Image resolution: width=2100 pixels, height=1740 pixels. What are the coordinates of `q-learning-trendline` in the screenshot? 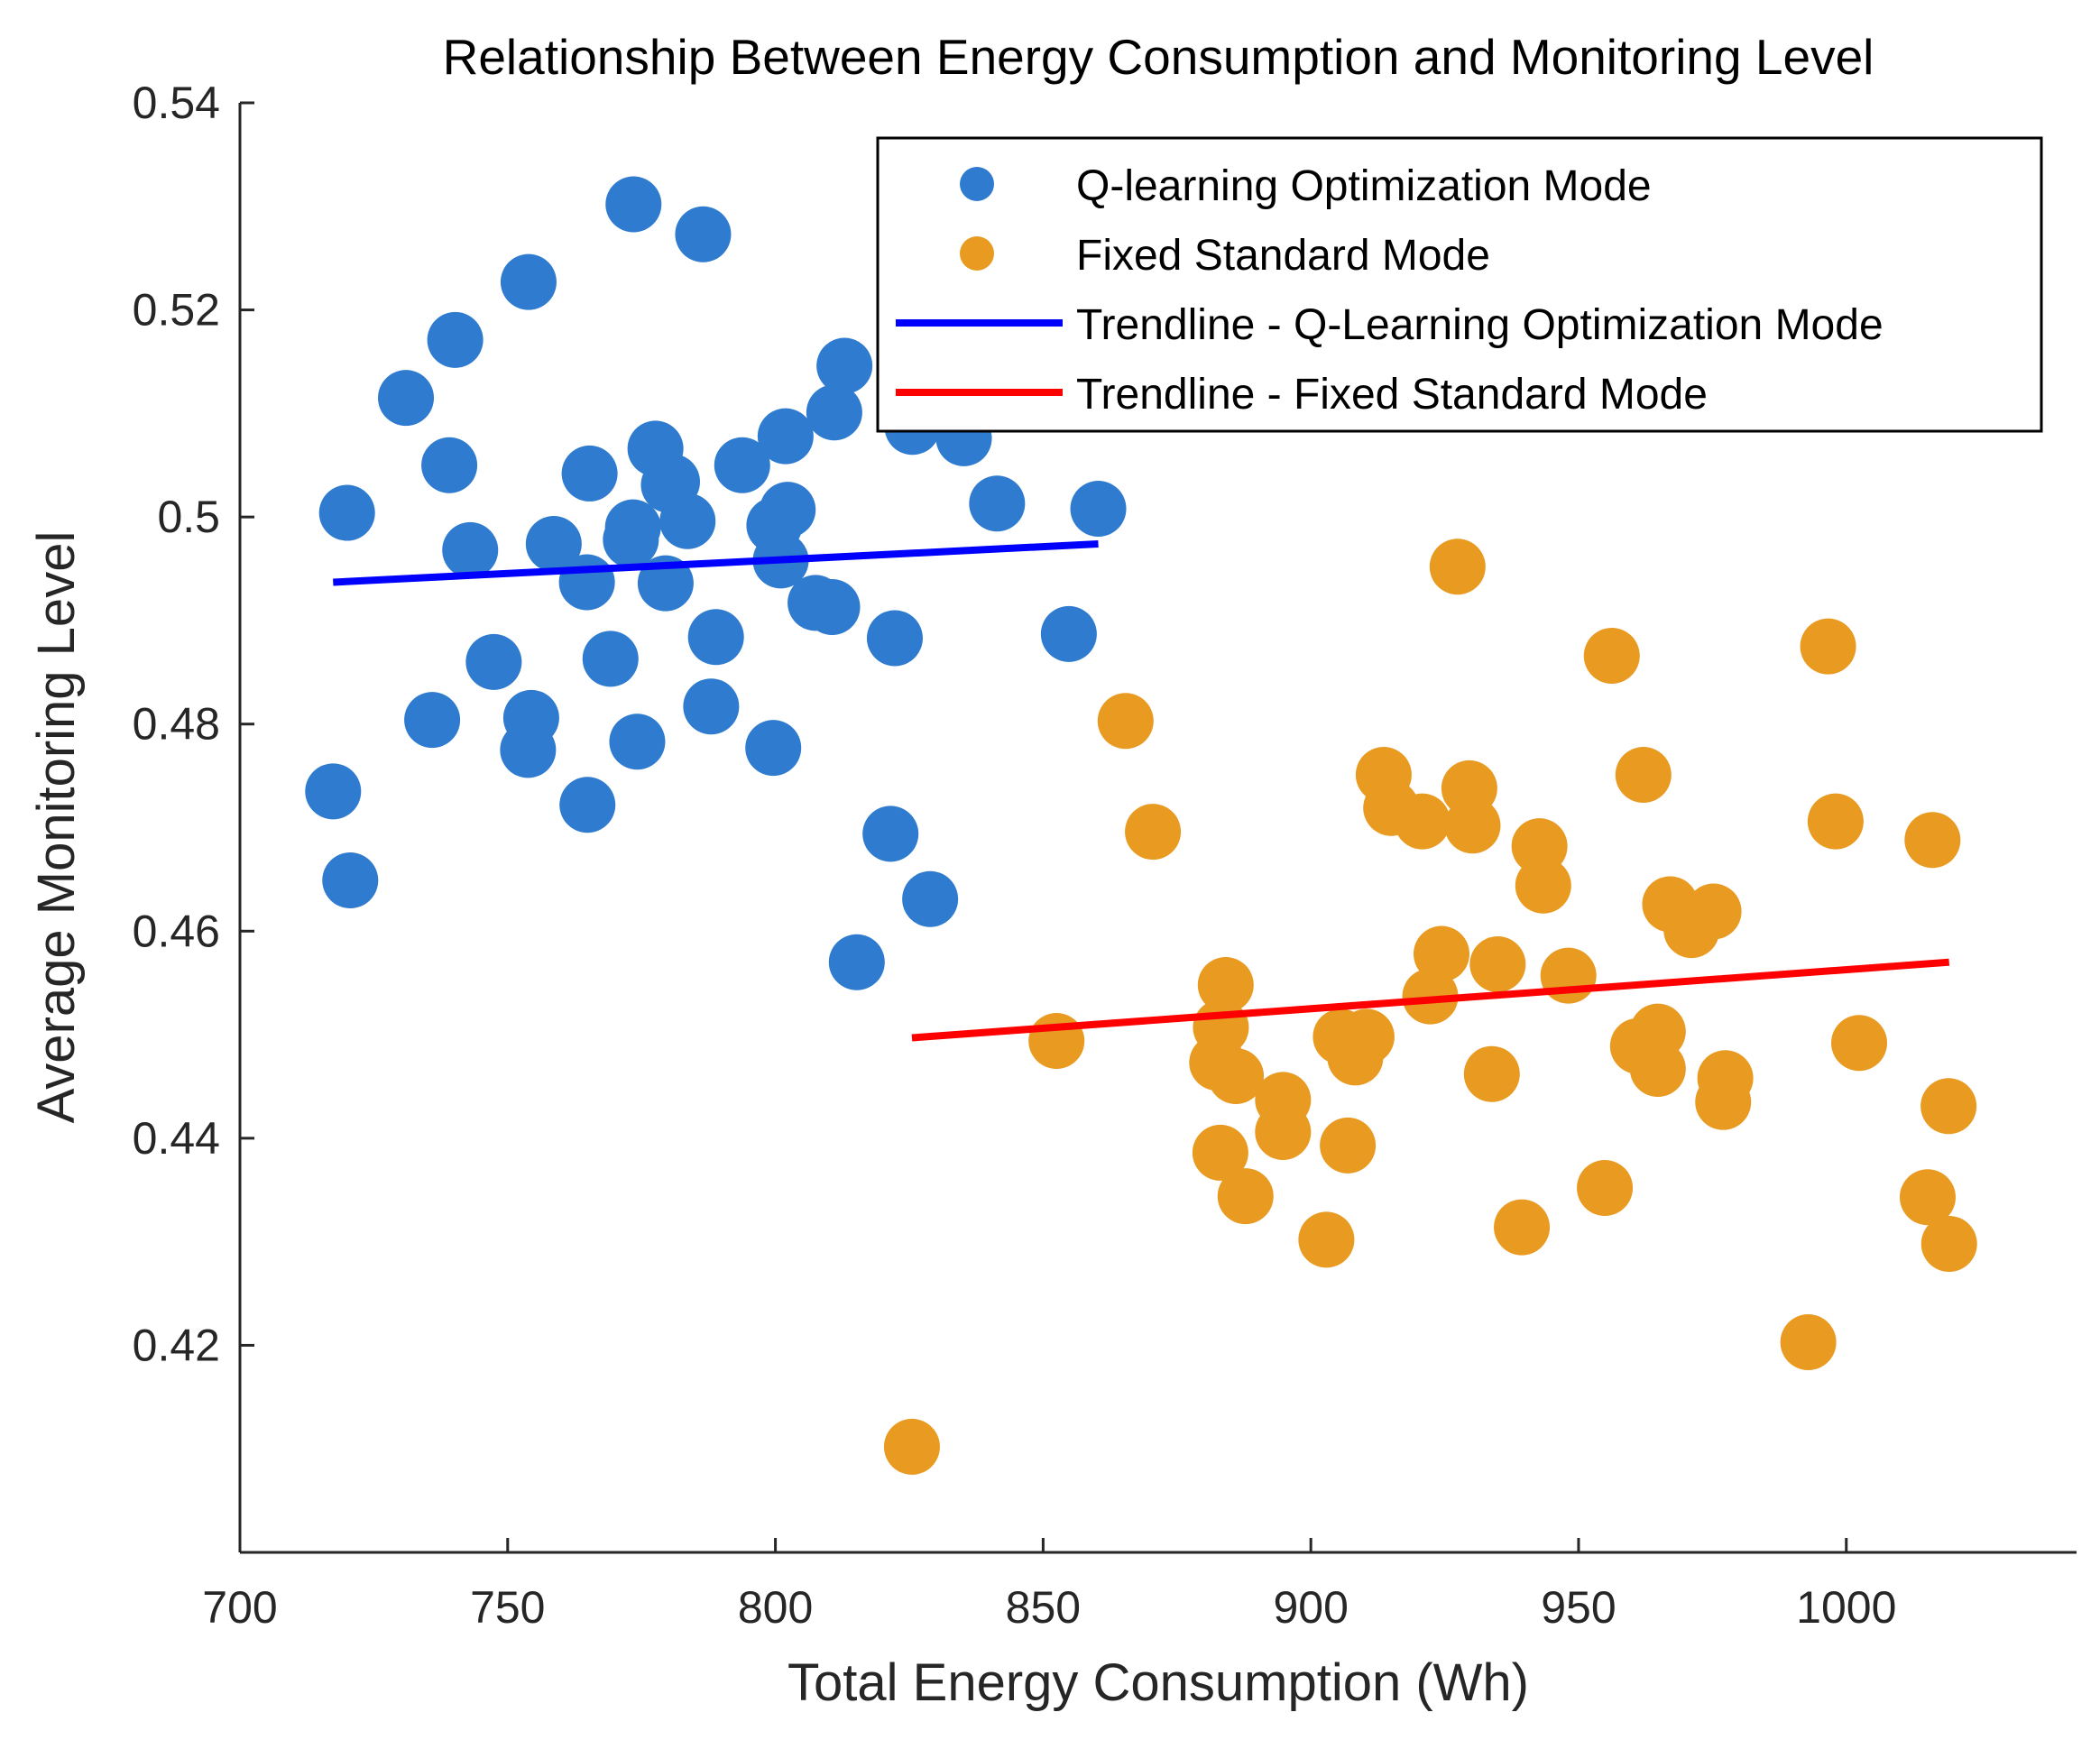 It's located at (716, 562).